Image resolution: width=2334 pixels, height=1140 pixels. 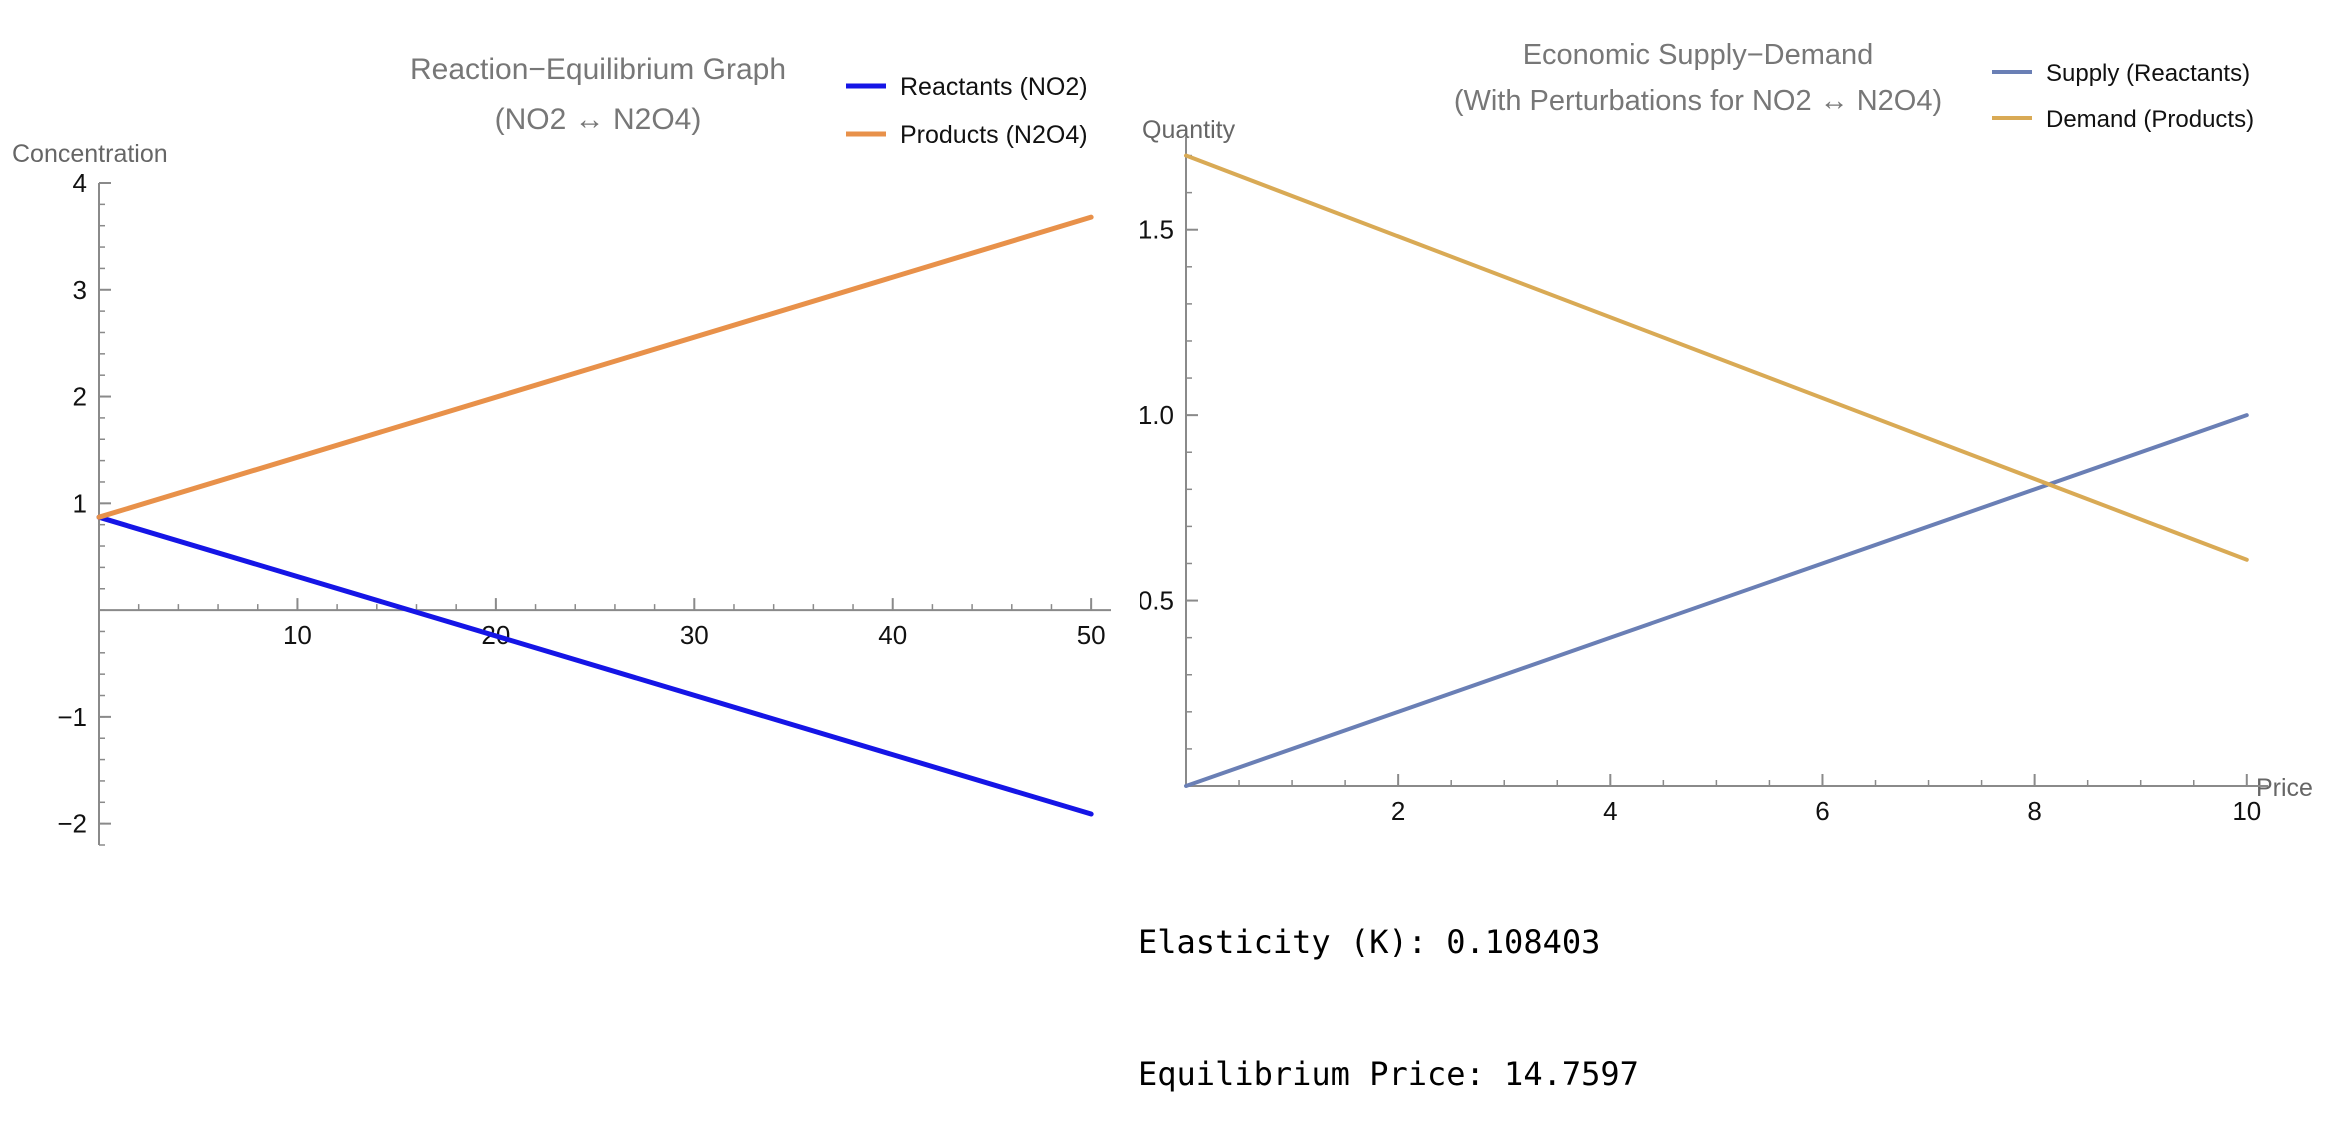 I want to click on y-tick-label: −2, so click(x=72, y=824).